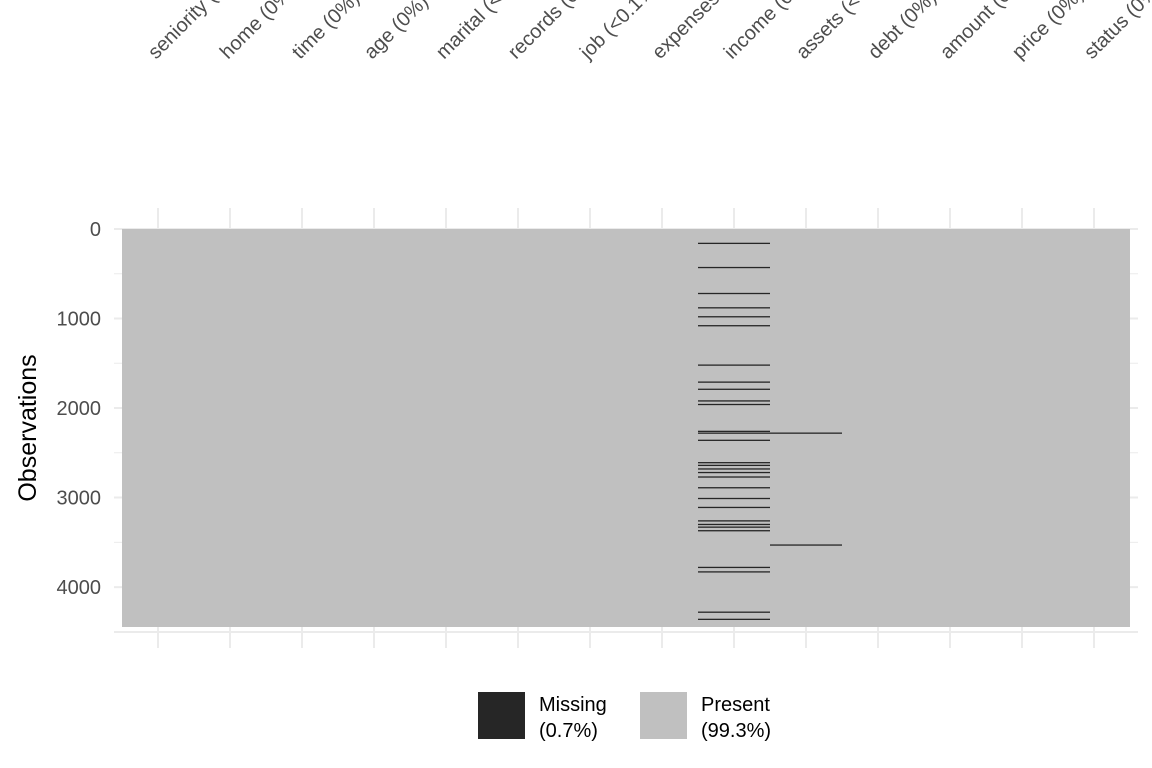 The image size is (1152, 768). What do you see at coordinates (735, 705) in the screenshot?
I see `legend-label: Present` at bounding box center [735, 705].